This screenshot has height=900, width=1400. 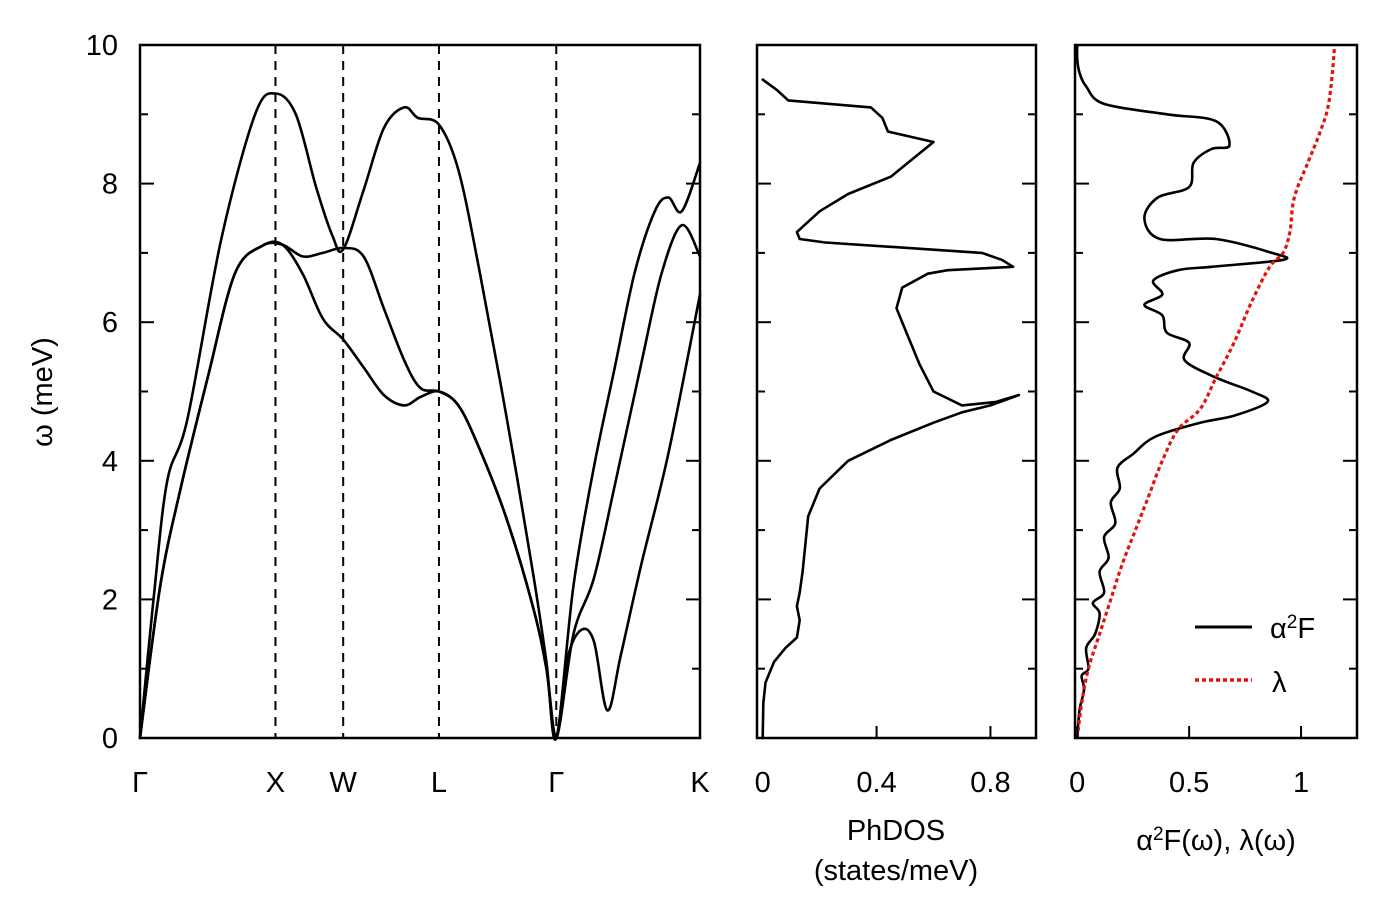 What do you see at coordinates (1182, 391) in the screenshot?
I see `a2f-curve` at bounding box center [1182, 391].